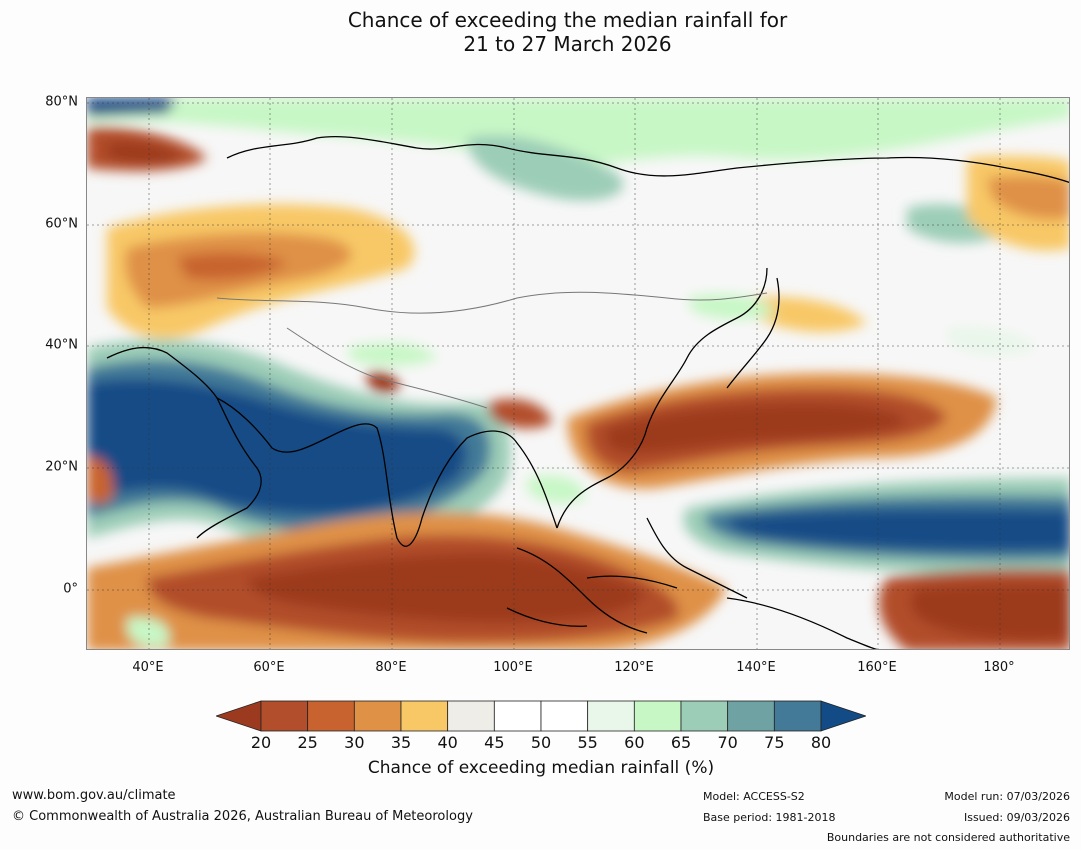 The height and width of the screenshot is (850, 1081). I want to click on colorbar-tick: 65, so click(681, 742).